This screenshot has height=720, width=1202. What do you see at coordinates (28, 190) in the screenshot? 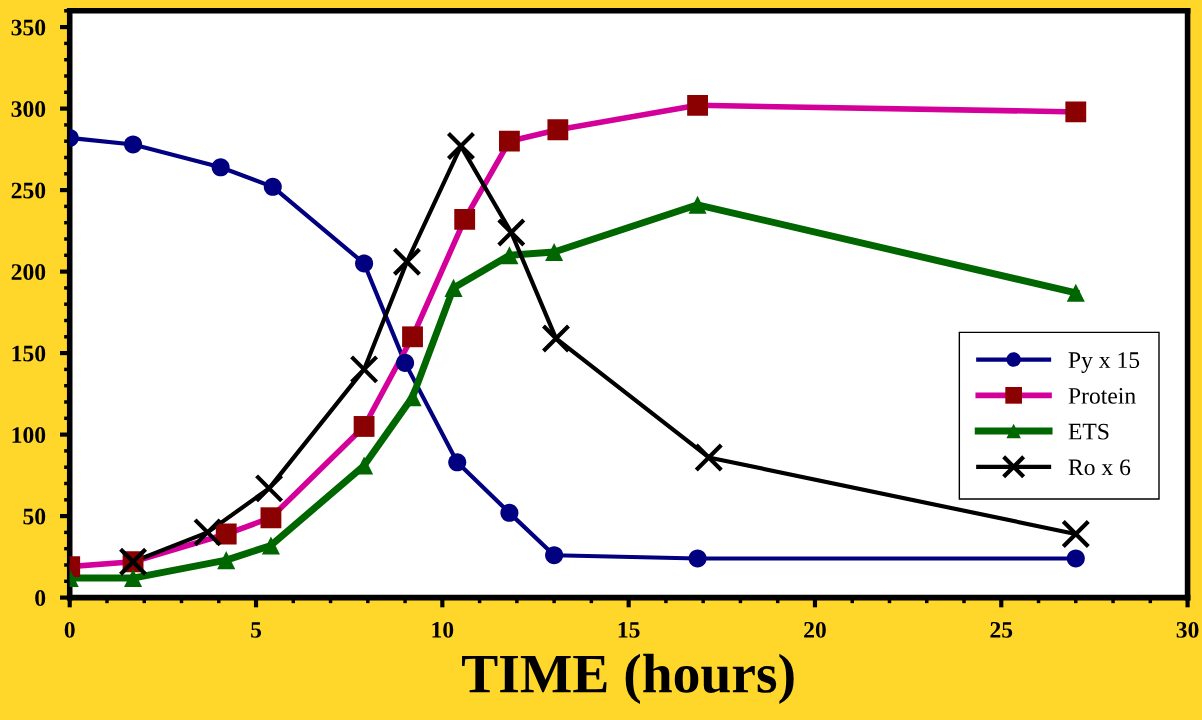
I see `y-tick-label: 250` at bounding box center [28, 190].